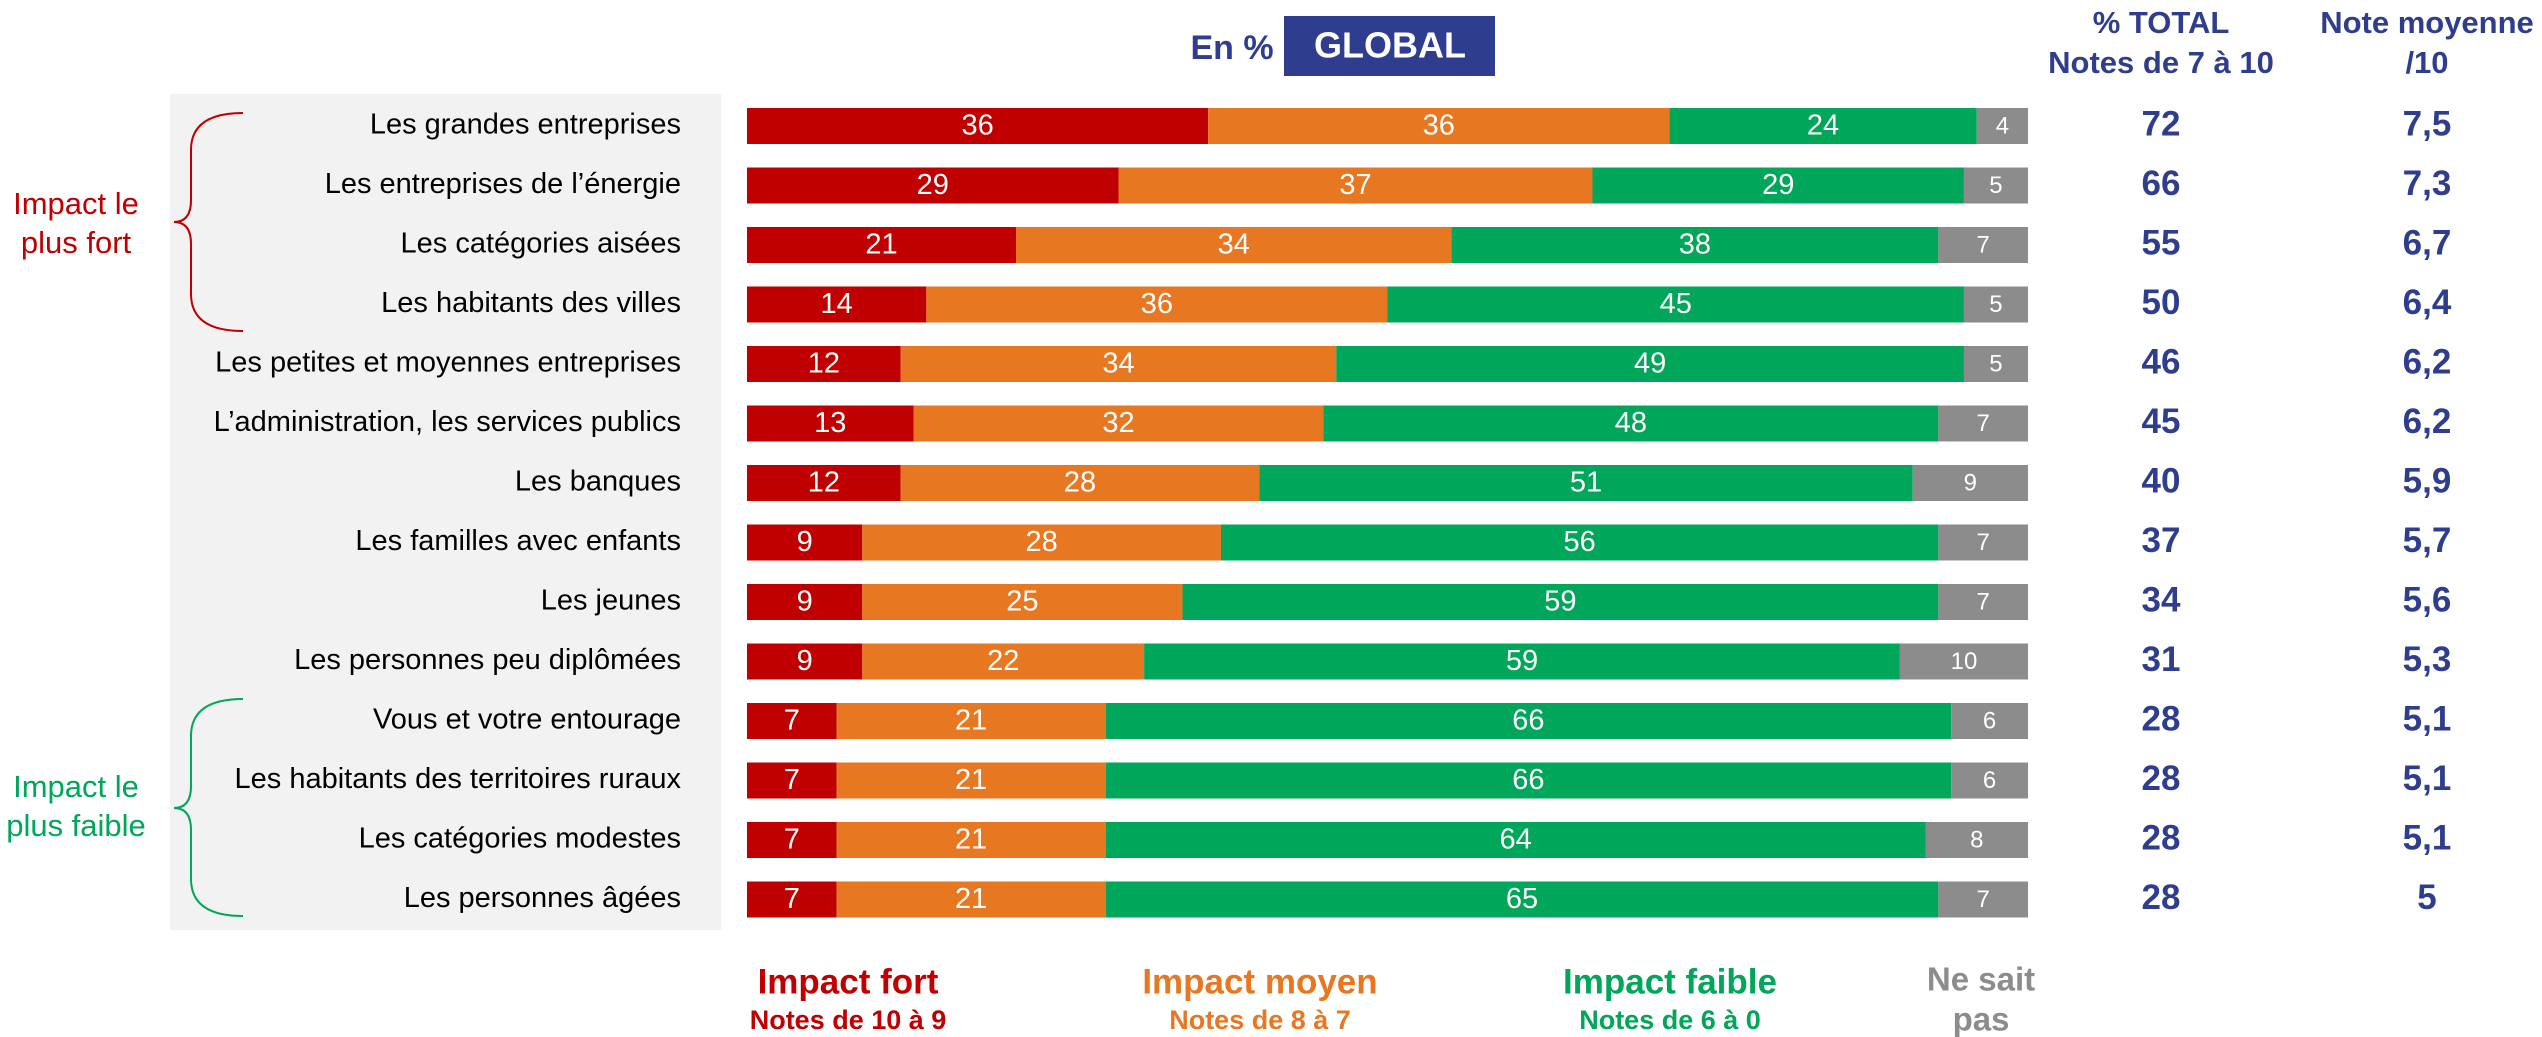 Image resolution: width=2542 pixels, height=1037 pixels. What do you see at coordinates (447, 422) in the screenshot?
I see `category-label: L’administration, les services publics` at bounding box center [447, 422].